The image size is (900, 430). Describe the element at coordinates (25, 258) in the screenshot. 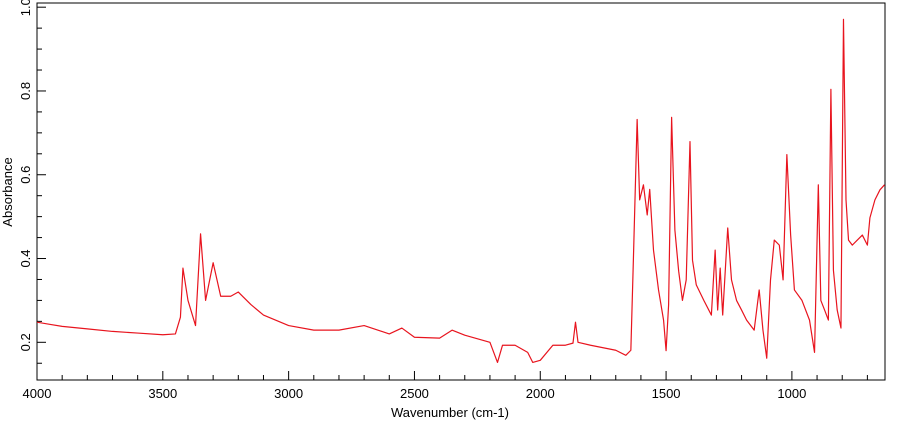

I see `y-tick-label: 0.4` at that location.